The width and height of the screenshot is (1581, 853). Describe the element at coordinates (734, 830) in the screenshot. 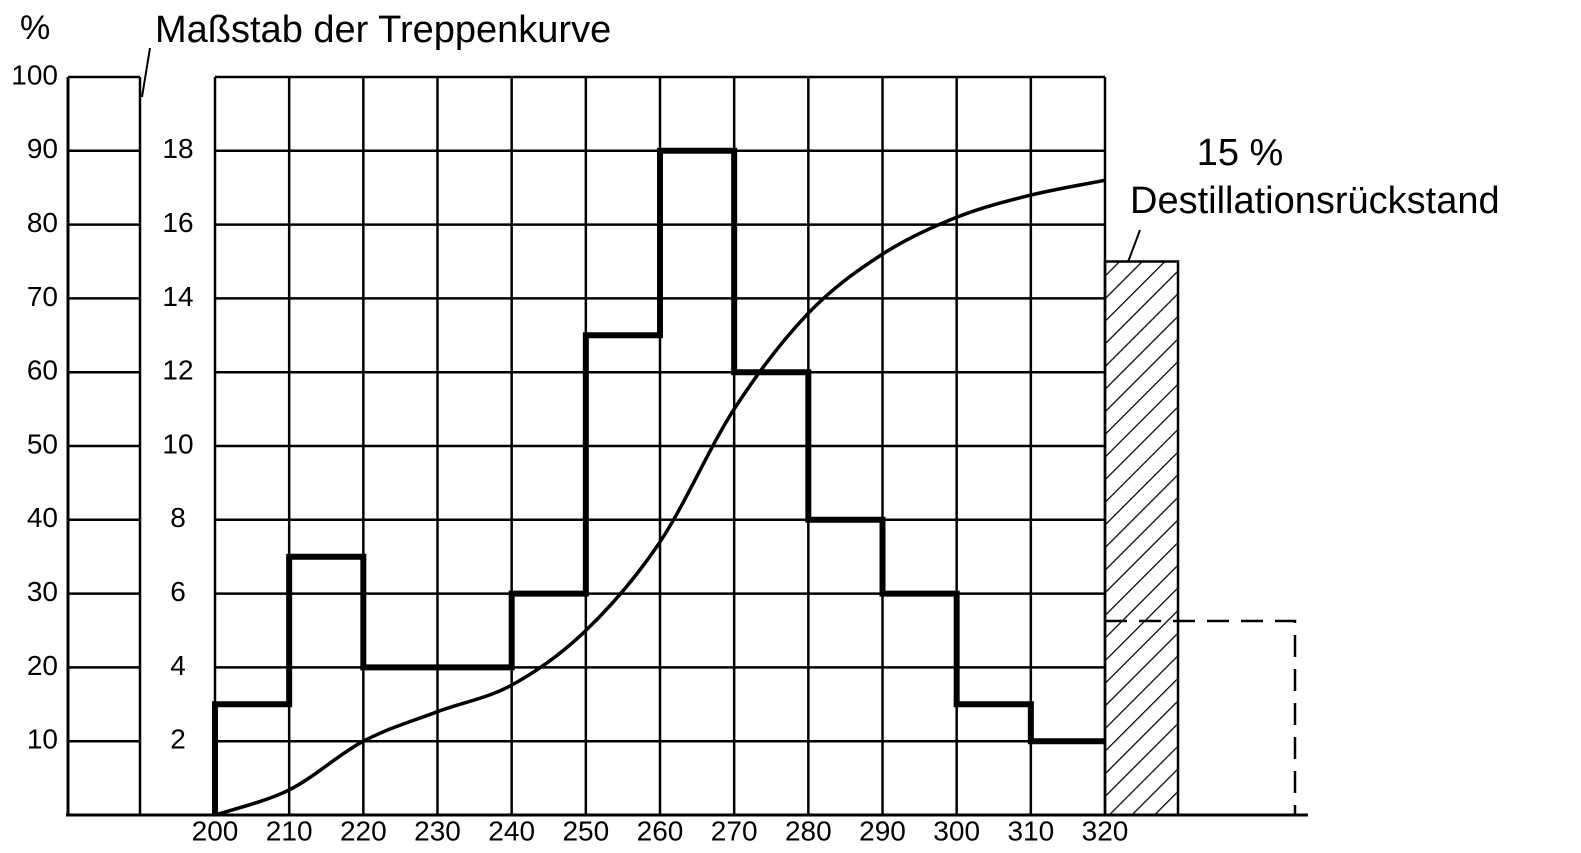

I see `x-tick-label: 270` at that location.